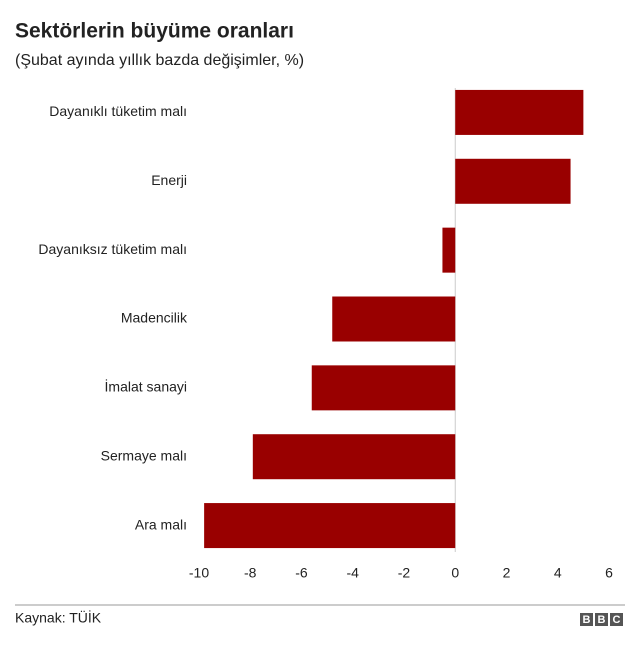  What do you see at coordinates (558, 573) in the screenshot?
I see `x-tick-label: 4` at bounding box center [558, 573].